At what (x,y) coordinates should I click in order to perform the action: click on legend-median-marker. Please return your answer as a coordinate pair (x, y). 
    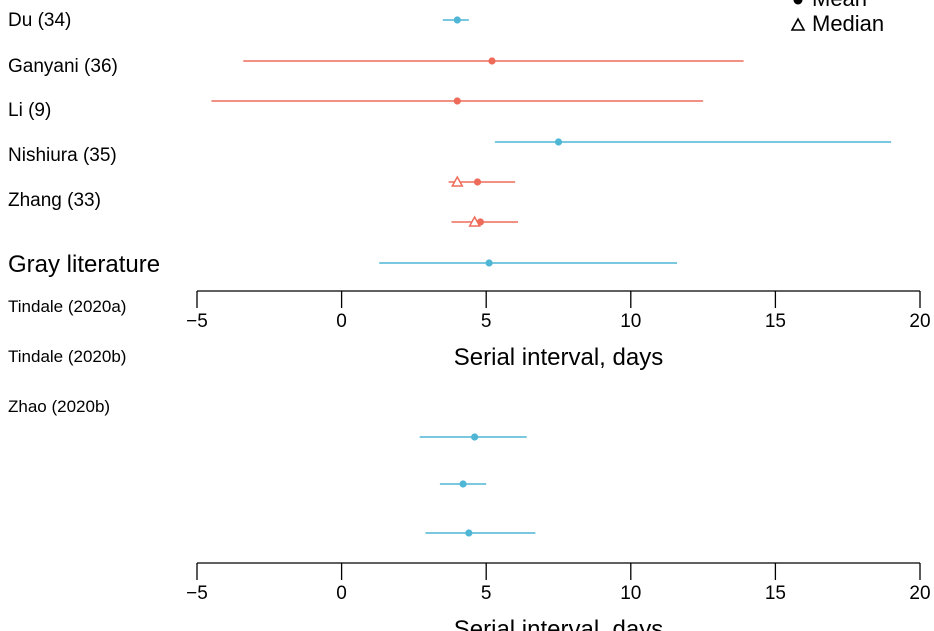
    Looking at the image, I should click on (798, 24).